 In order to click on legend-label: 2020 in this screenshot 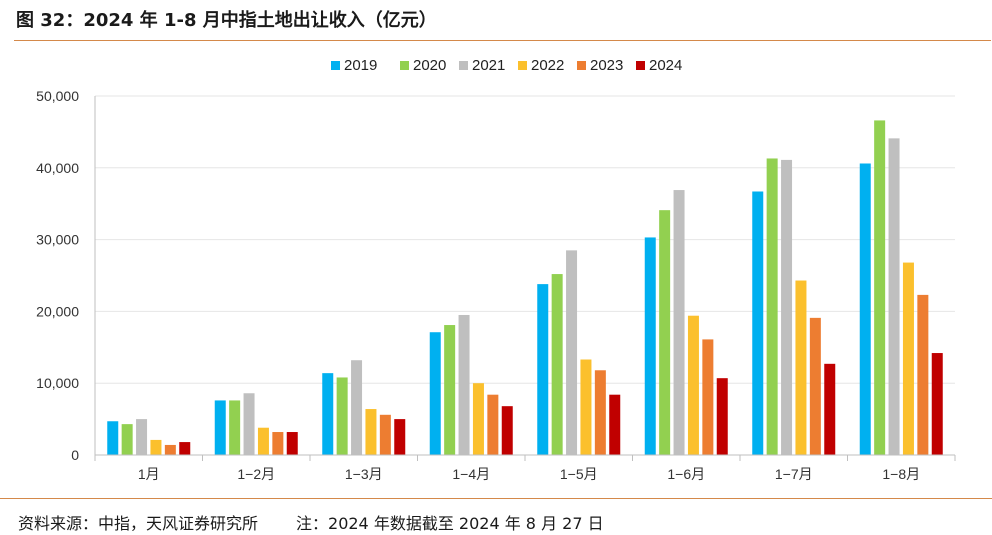, I will do `click(429, 65)`.